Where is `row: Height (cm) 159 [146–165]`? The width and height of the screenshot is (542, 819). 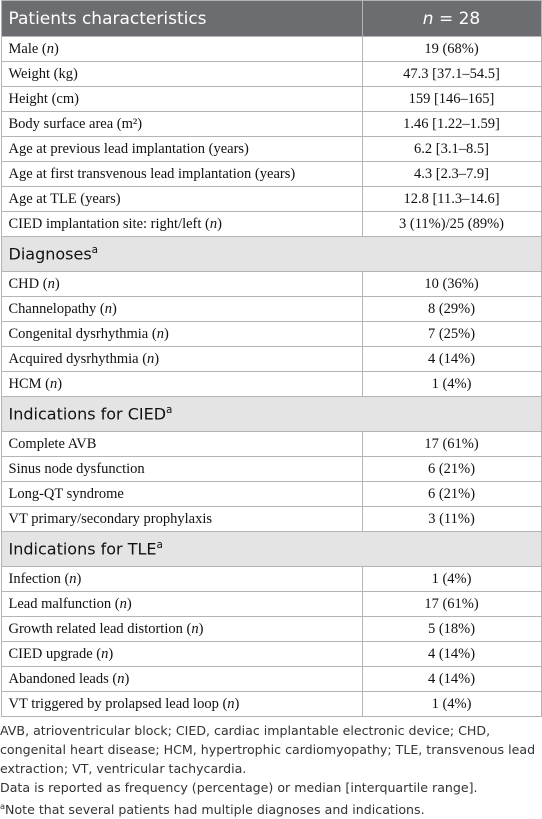
row: Height (cm) 159 [146–165] is located at coordinates (271, 99).